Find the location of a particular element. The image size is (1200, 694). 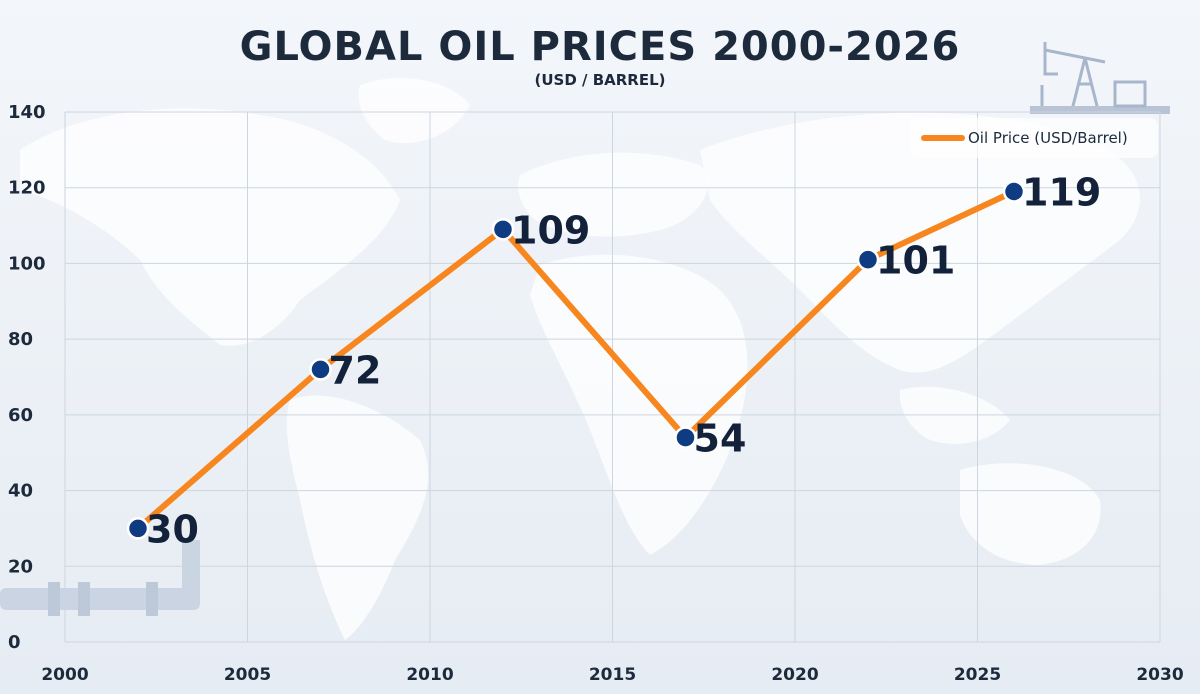

x-tick-label: 2005 is located at coordinates (247, 675).